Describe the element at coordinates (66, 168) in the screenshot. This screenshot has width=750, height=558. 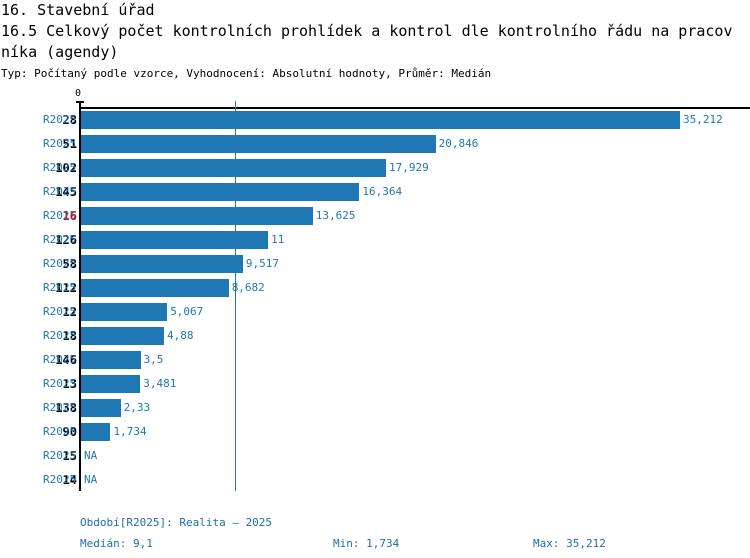
I see `row-category-label: 102` at that location.